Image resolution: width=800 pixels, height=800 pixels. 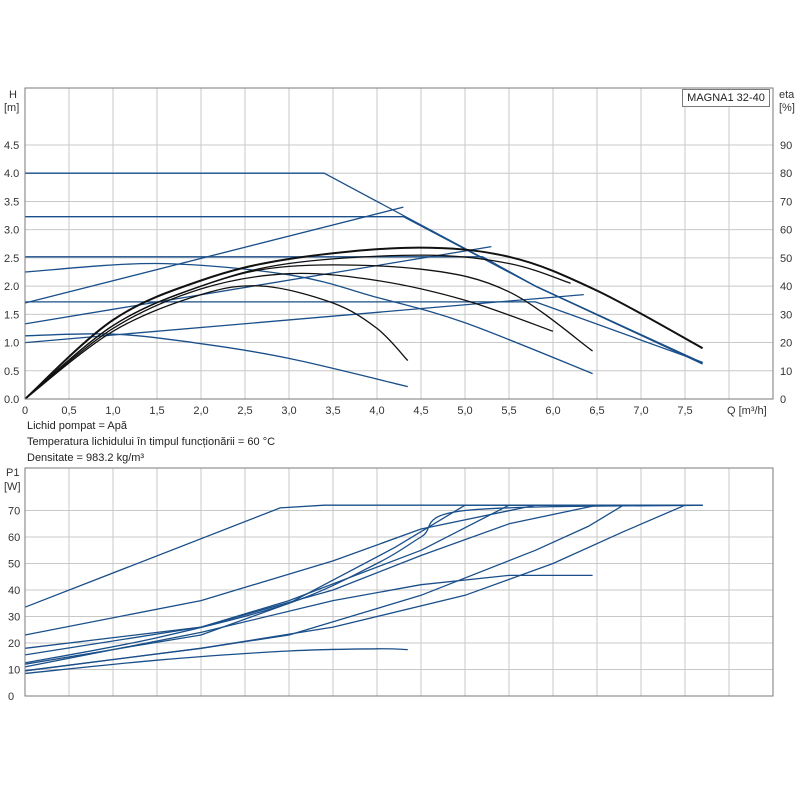 I want to click on eta-y-tick-label: 10, so click(x=786, y=372).